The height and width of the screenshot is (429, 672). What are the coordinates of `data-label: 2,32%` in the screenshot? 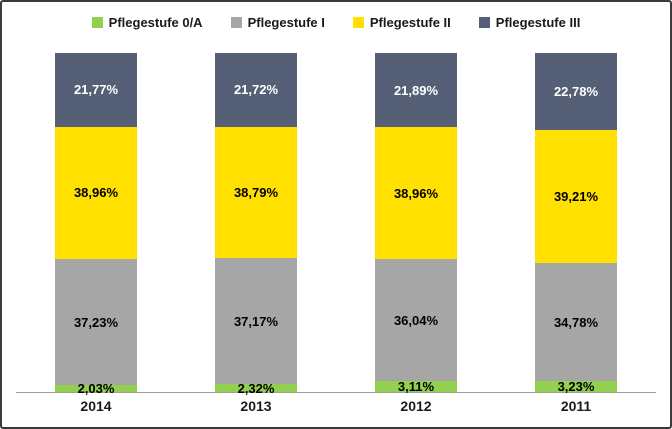 It's located at (256, 388).